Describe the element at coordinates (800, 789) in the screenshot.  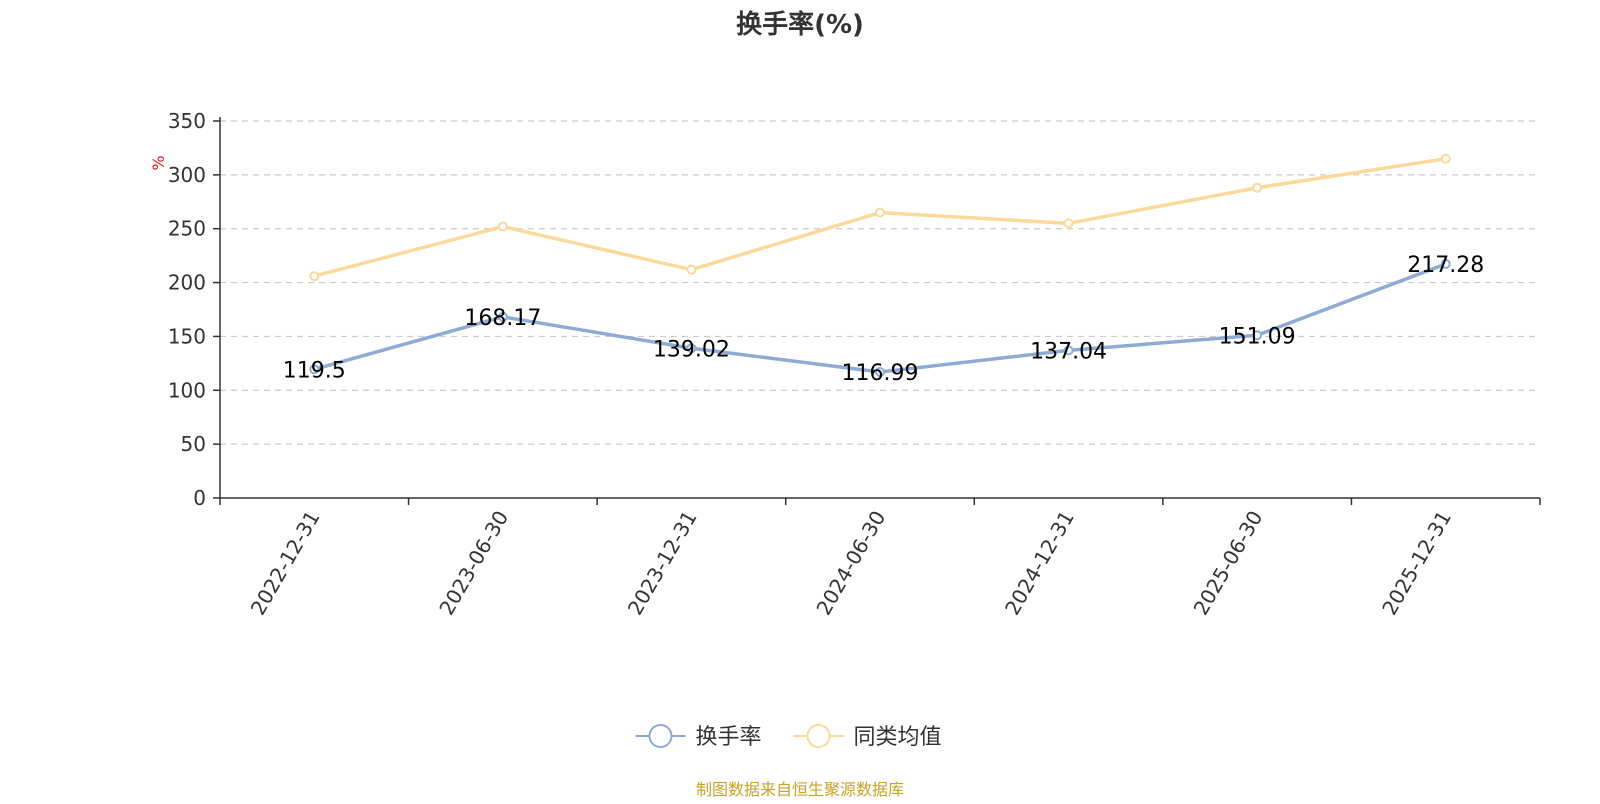
I see `data-source-note: 制图数据来自恒生聚源数据库` at that location.